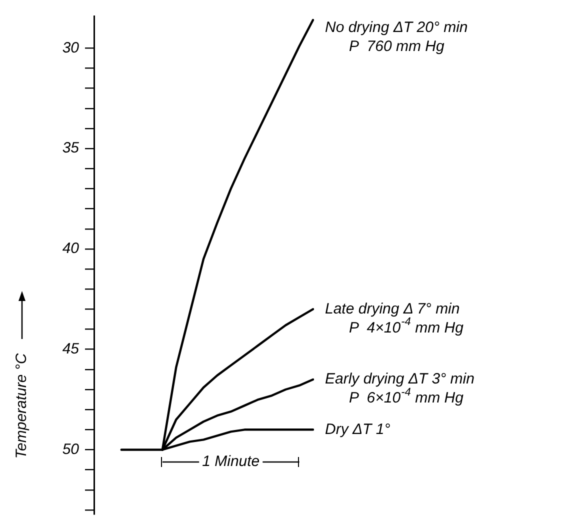  I want to click on y-tick-label: 40, so click(71, 249).